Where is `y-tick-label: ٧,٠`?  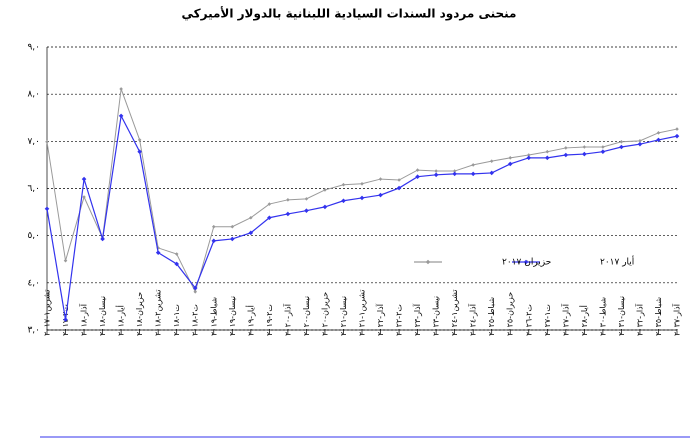 y-tick-label: ٧,٠ is located at coordinates (33, 142).